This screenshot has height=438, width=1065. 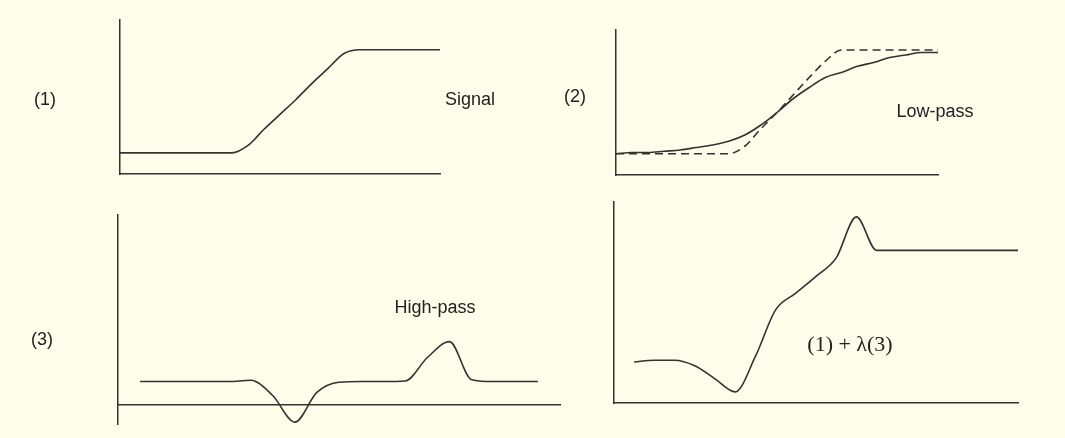 I want to click on text: High-pass, so click(x=435, y=306).